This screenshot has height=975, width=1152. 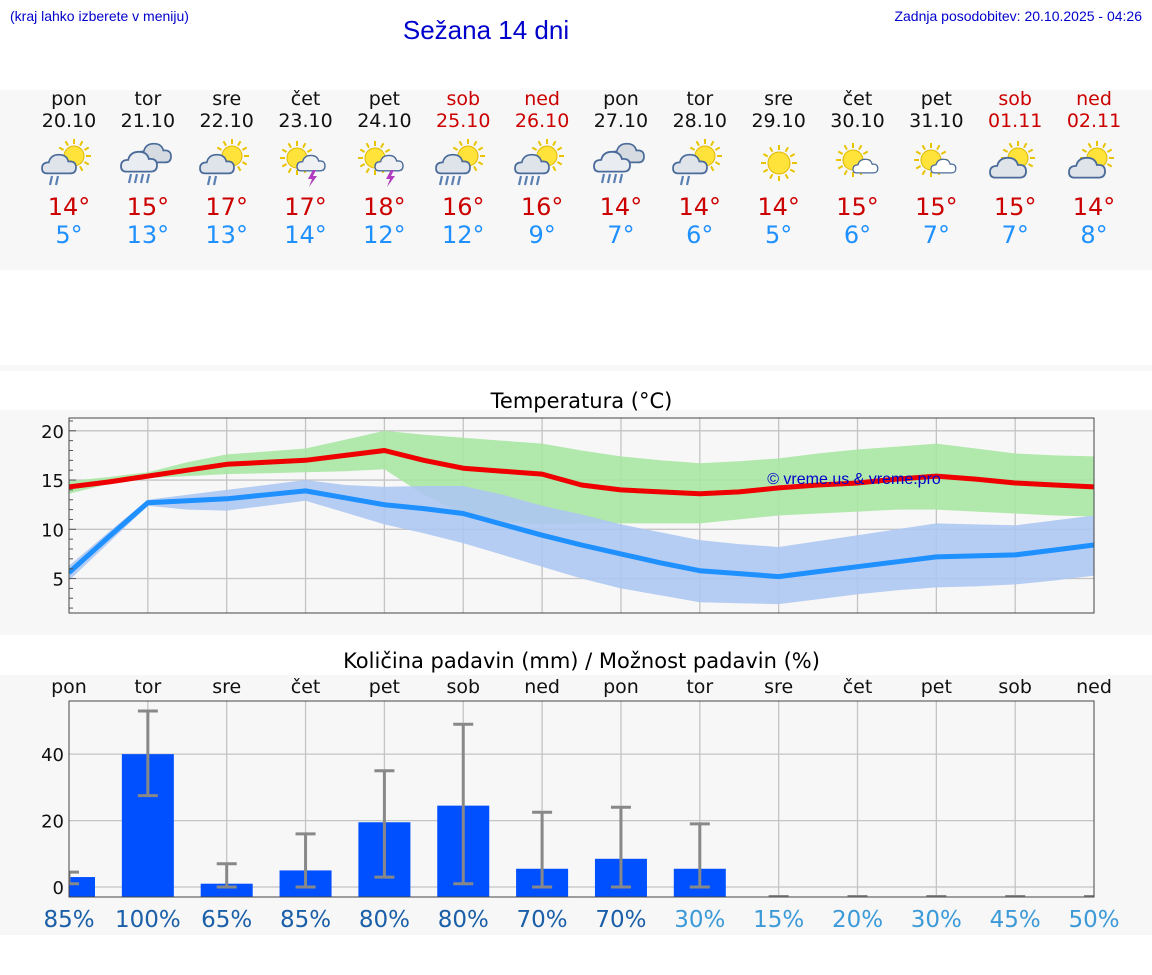 I want to click on day-column: sob 01.11 15° 7°, so click(x=1015, y=168).